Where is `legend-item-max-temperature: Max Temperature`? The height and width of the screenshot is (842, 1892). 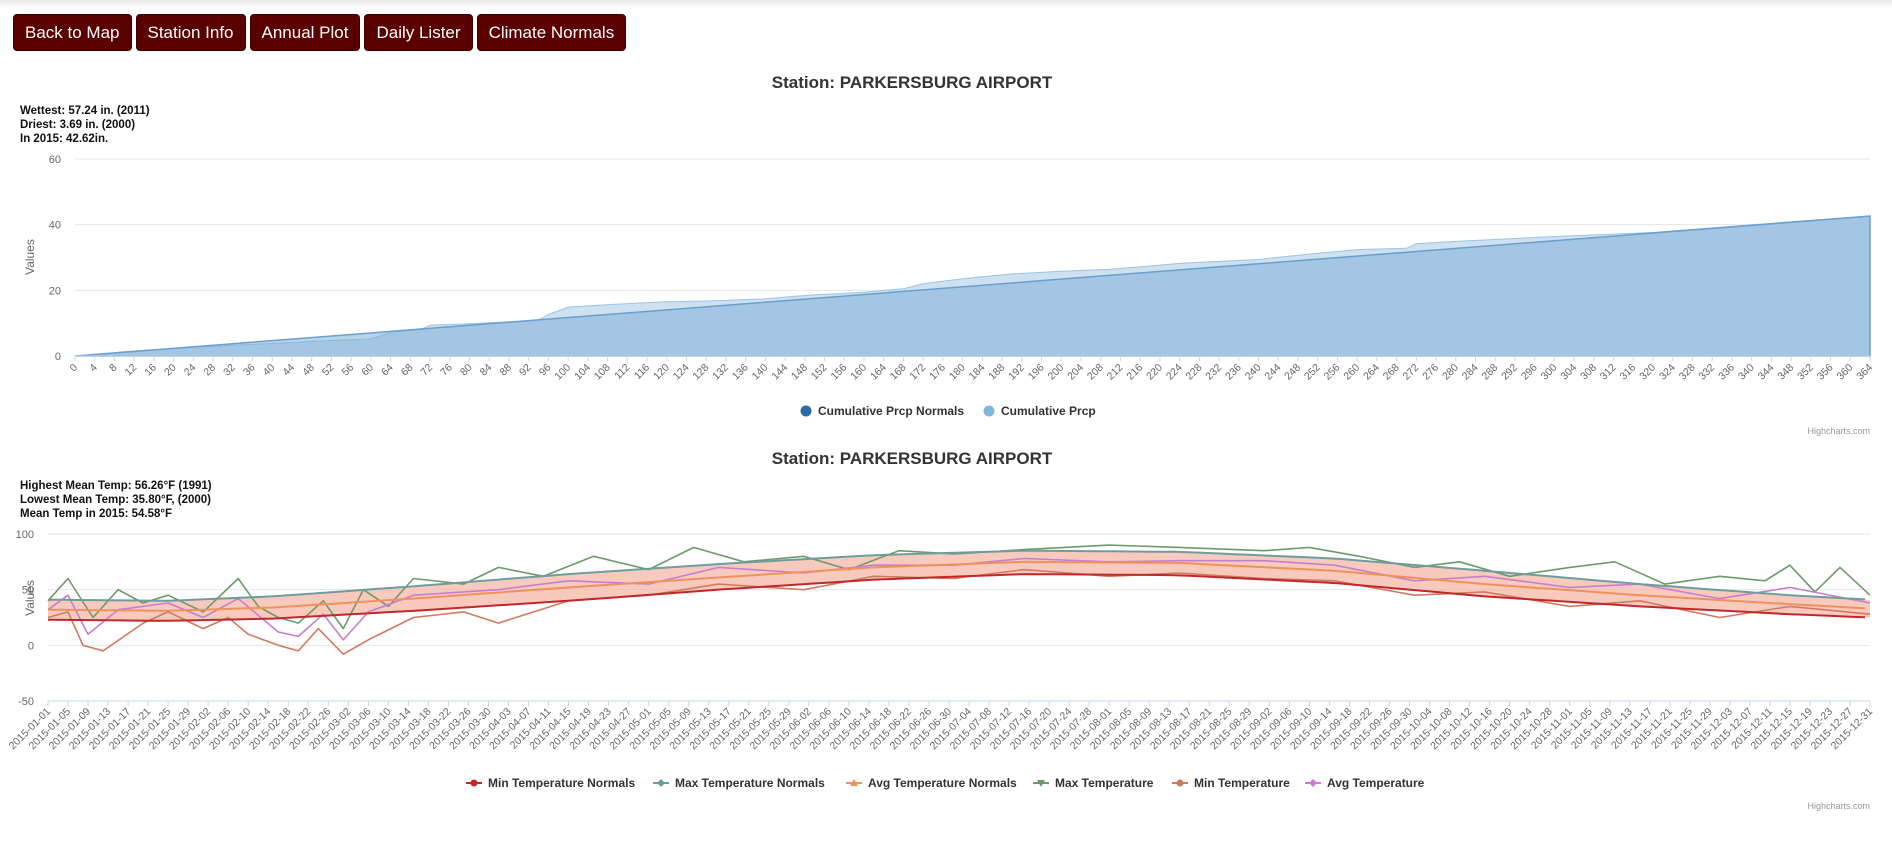 legend-item-max-temperature: Max Temperature is located at coordinates (1093, 783).